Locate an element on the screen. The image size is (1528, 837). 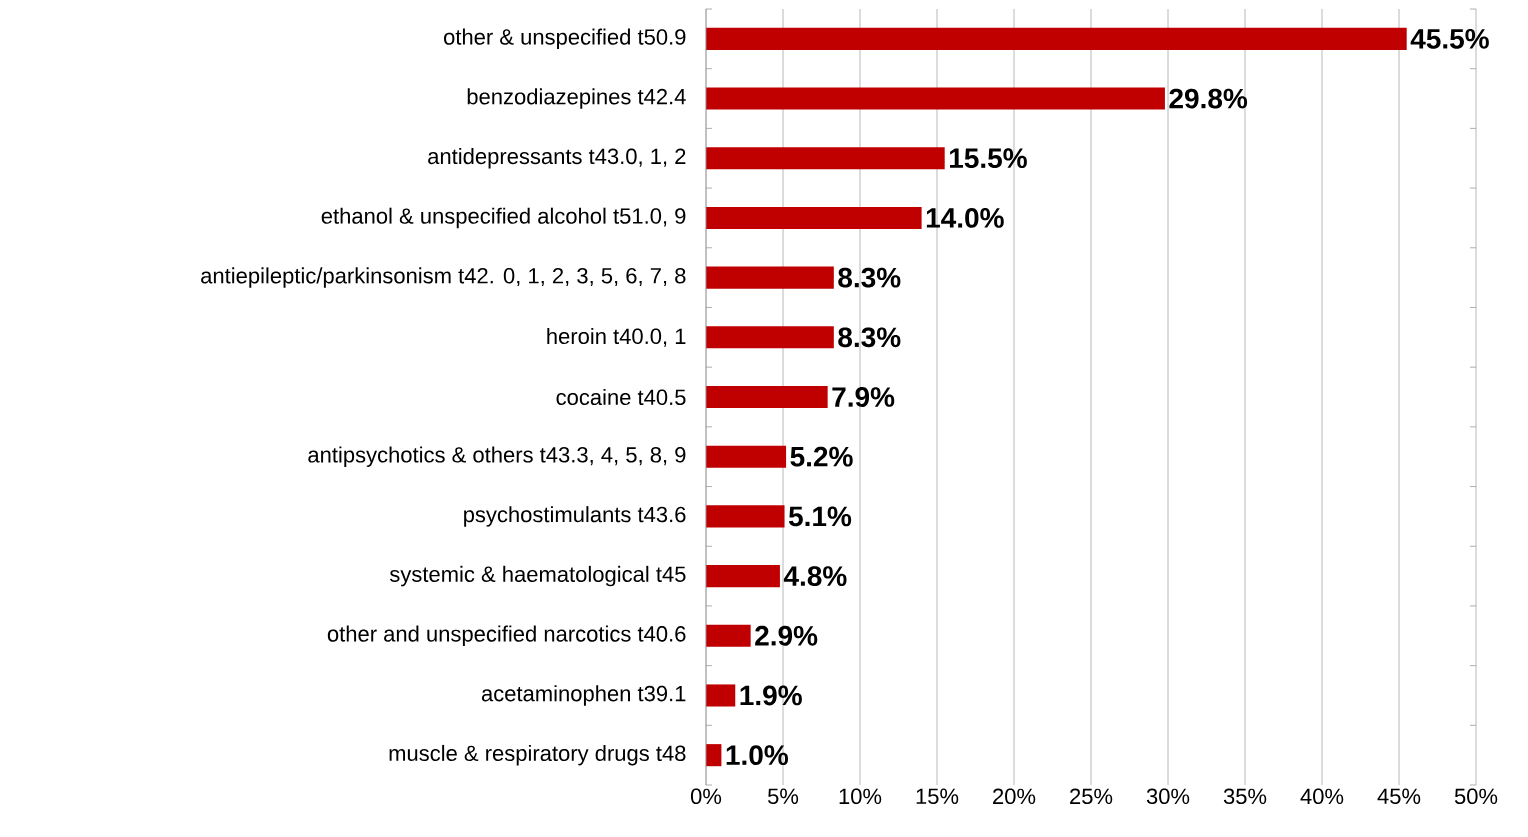
y-tick-label: acetaminophen t39.1 is located at coordinates (583, 695).